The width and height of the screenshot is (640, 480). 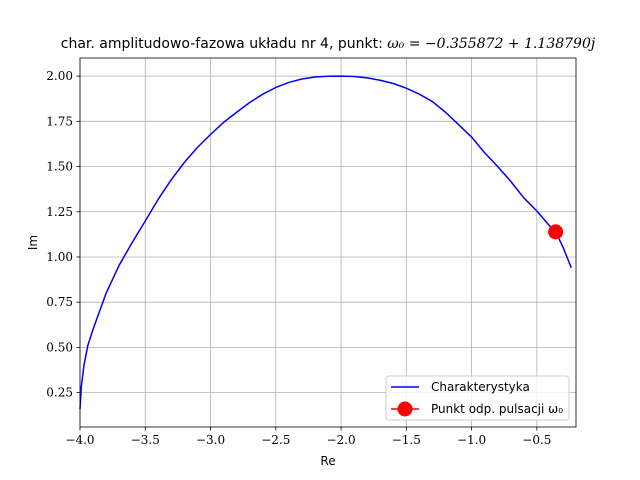 What do you see at coordinates (59, 347) in the screenshot?
I see `y-tick-label: 0.50` at bounding box center [59, 347].